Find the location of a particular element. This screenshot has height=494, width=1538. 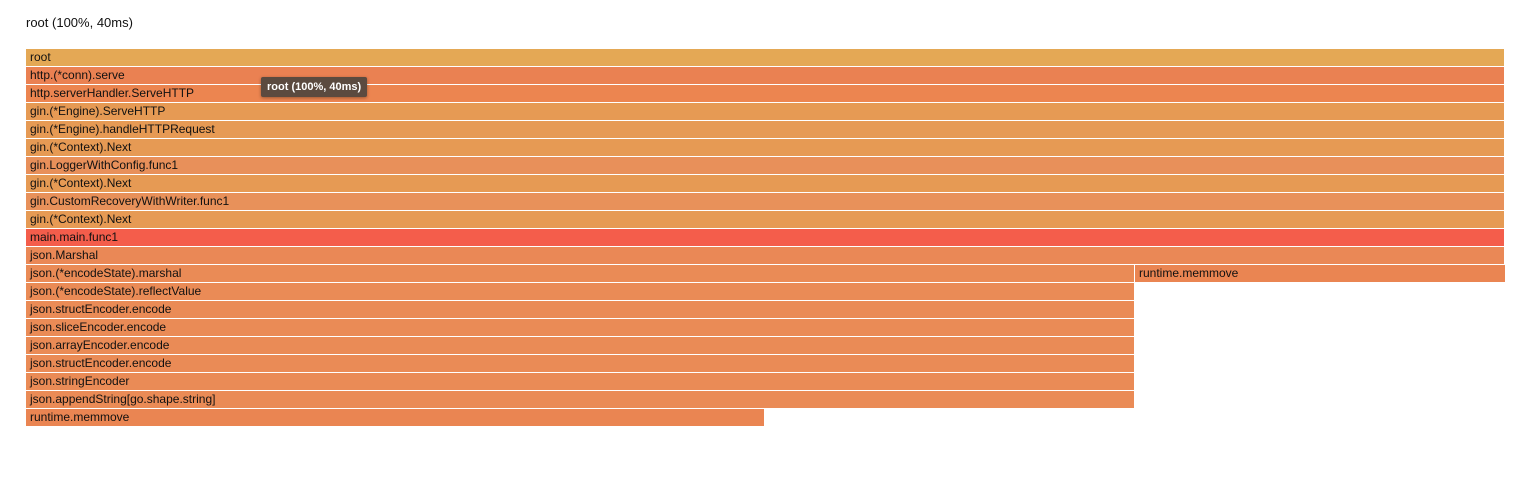

flame-frame: json.appendString[go.shape.string] is located at coordinates (580, 399).